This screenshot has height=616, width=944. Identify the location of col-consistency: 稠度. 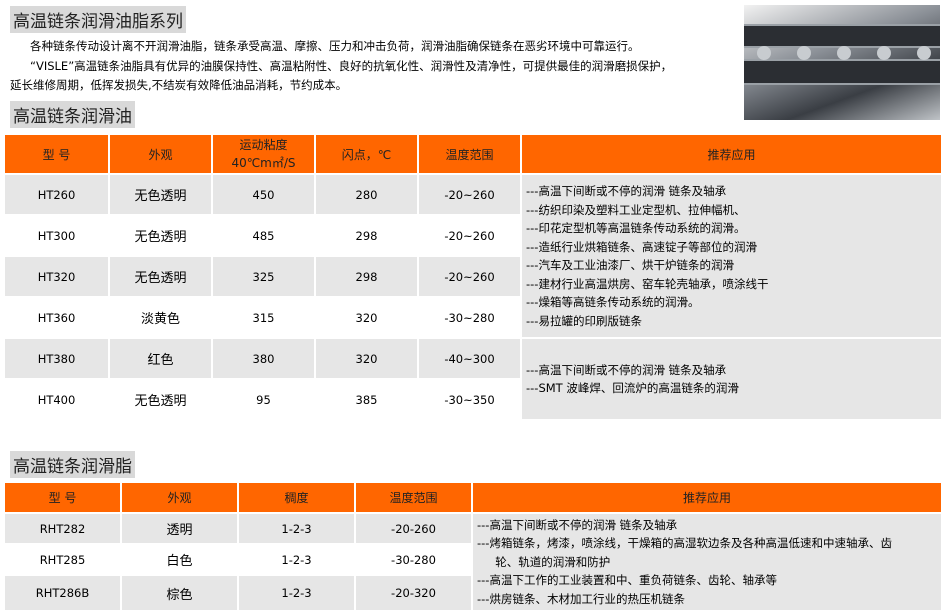
(296, 497).